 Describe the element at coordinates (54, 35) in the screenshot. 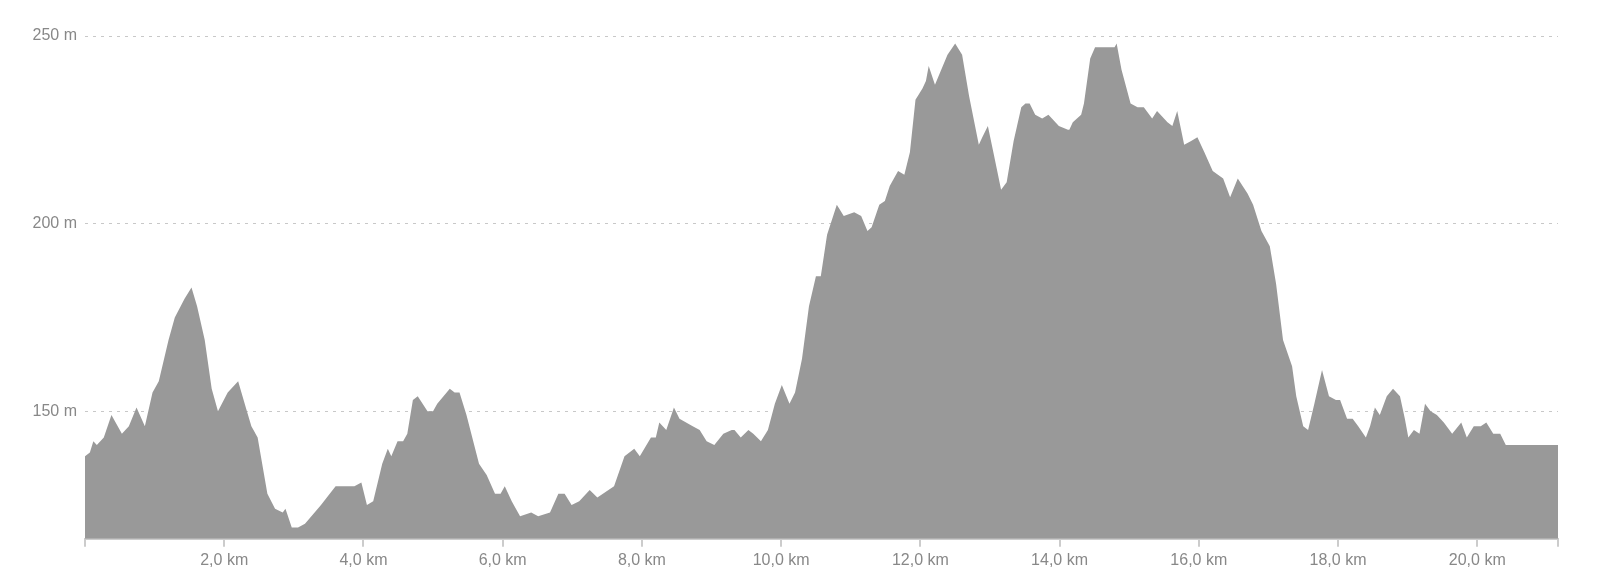

I see `y-tick-label: 250 m` at that location.